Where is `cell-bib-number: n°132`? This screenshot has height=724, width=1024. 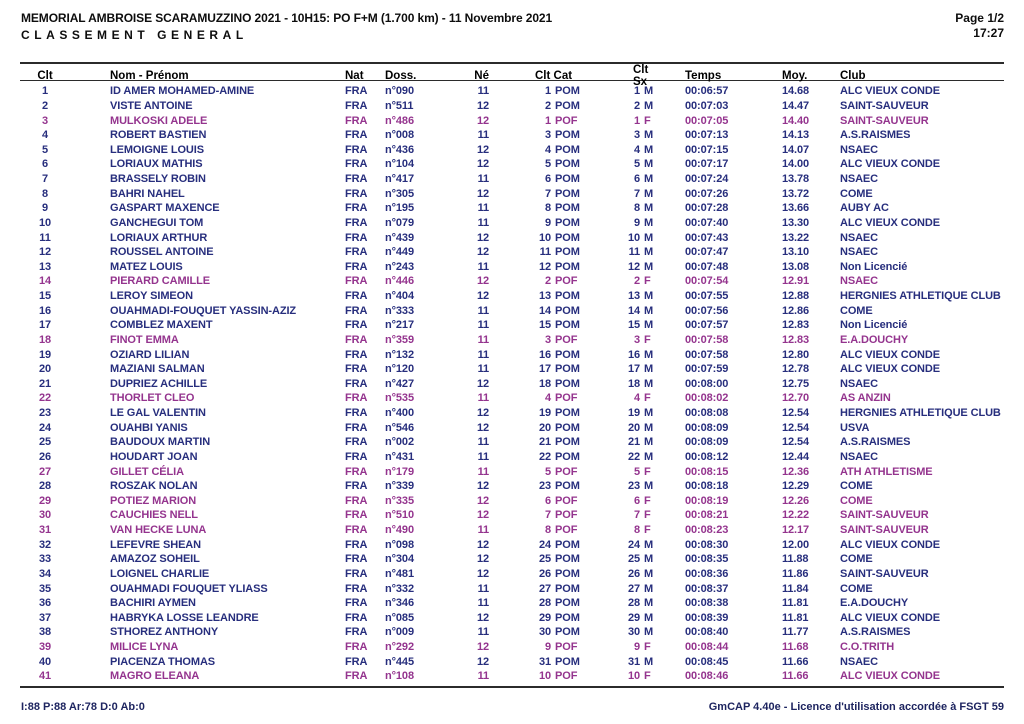 cell-bib-number: n°132 is located at coordinates (399, 354).